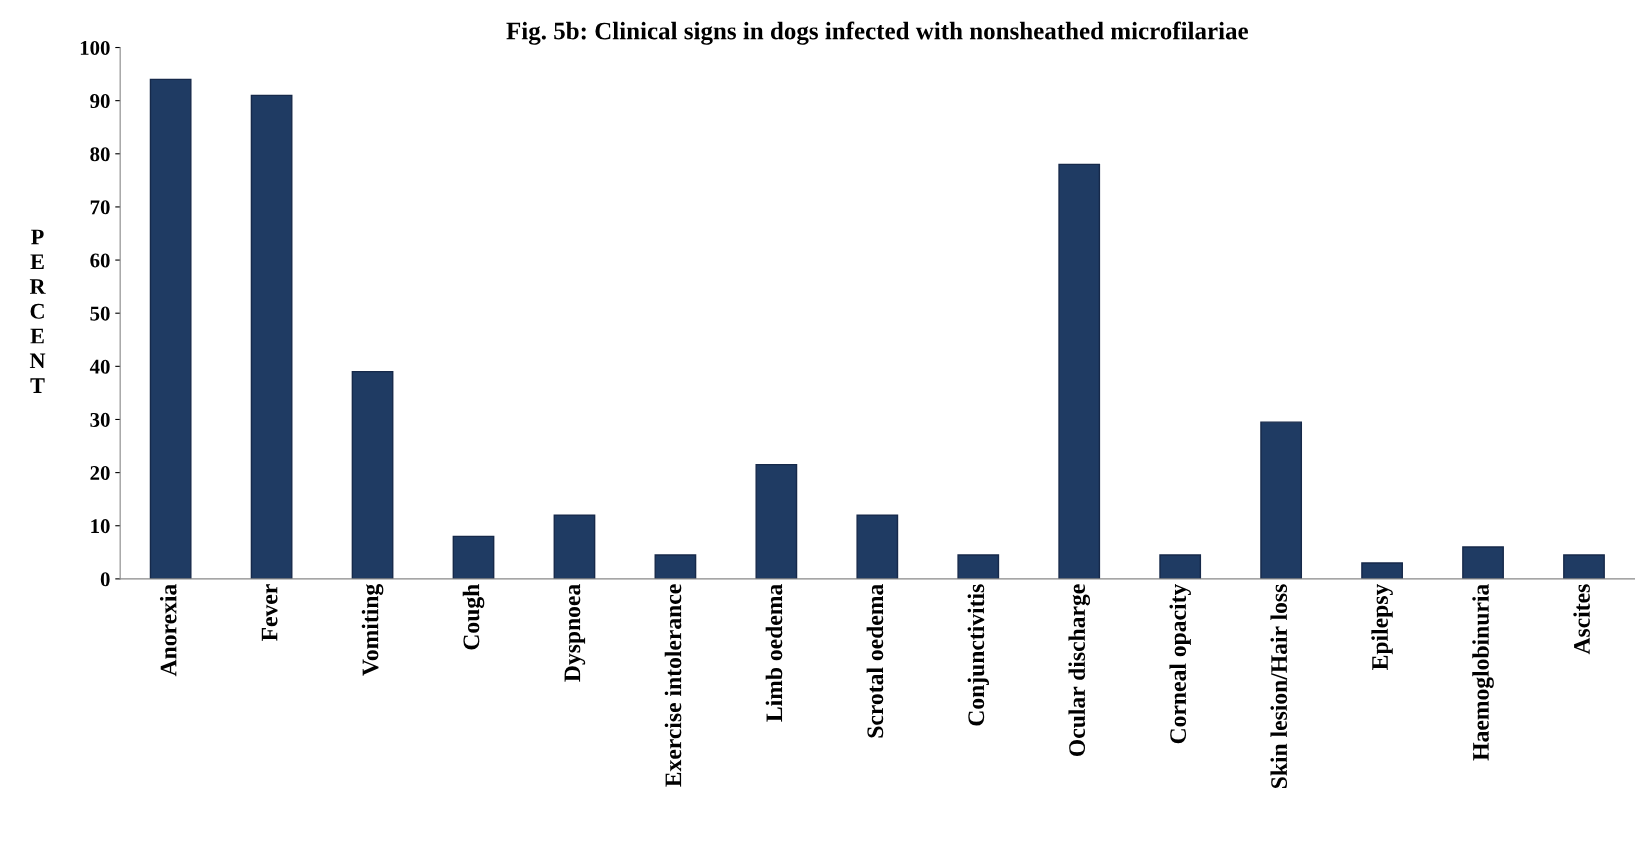 This screenshot has height=864, width=1646. What do you see at coordinates (168, 630) in the screenshot?
I see `x-tick-label: Anorexia` at bounding box center [168, 630].